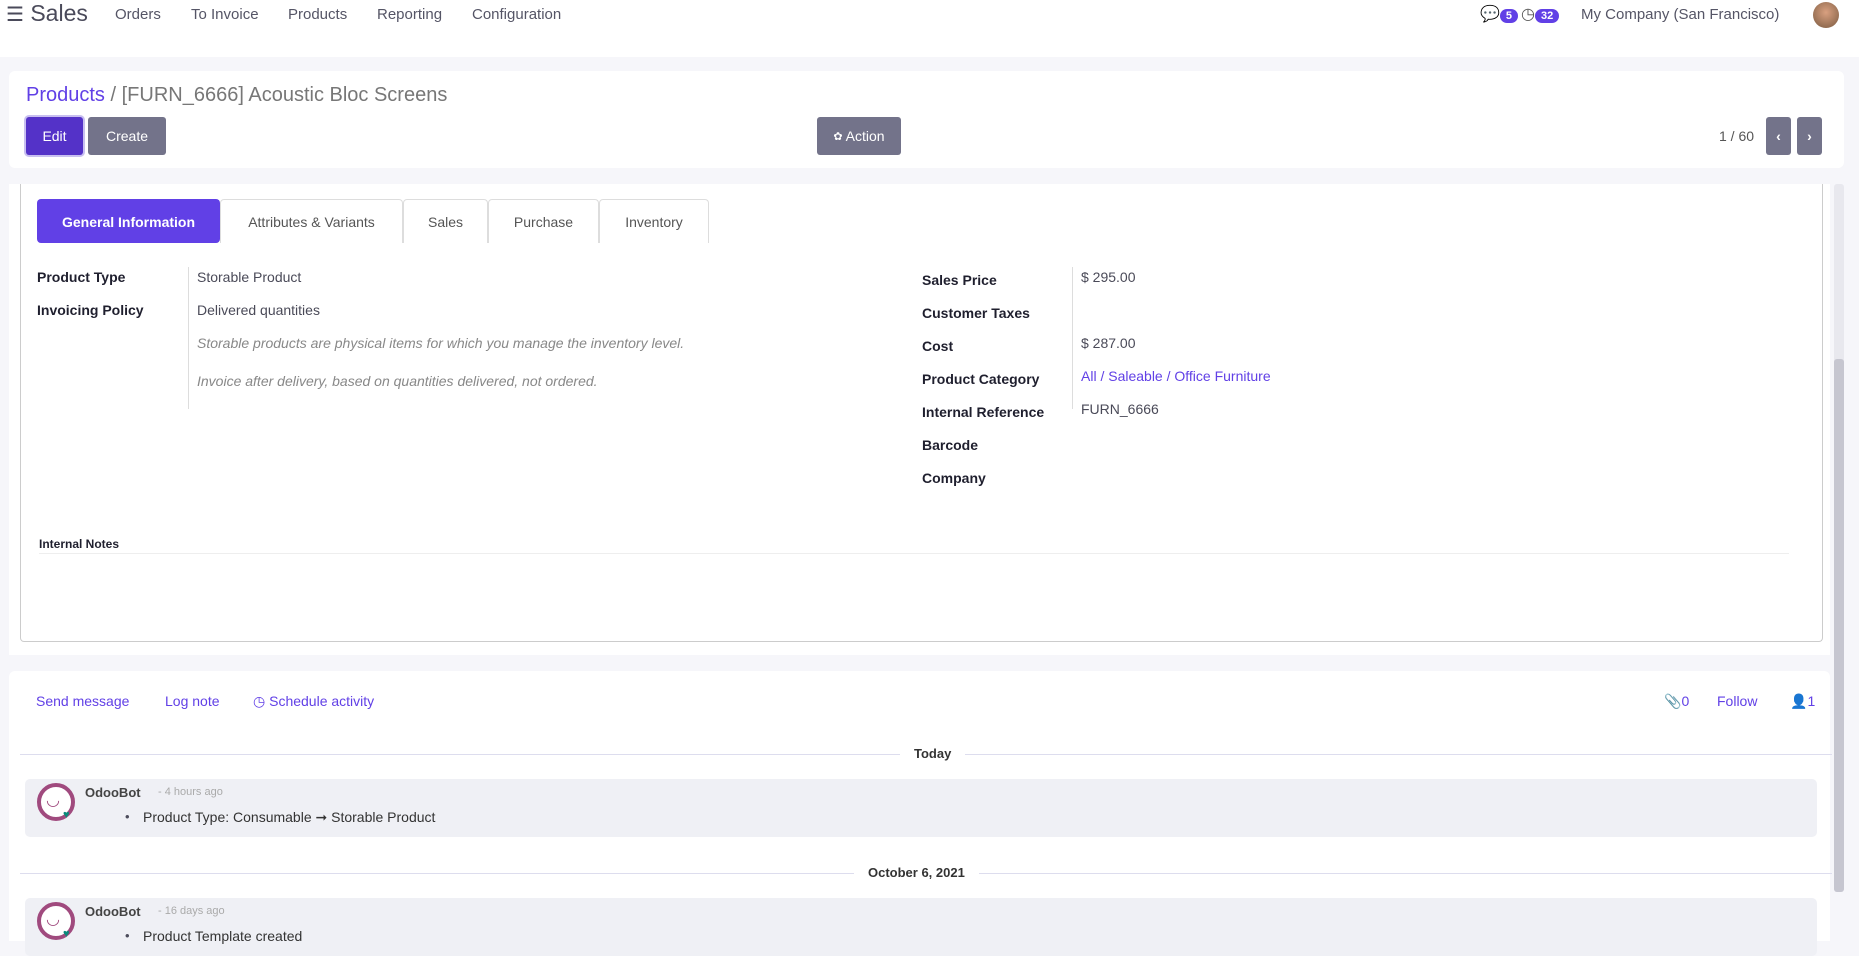 This screenshot has height=956, width=1859. I want to click on edit-button: Edit, so click(54, 136).